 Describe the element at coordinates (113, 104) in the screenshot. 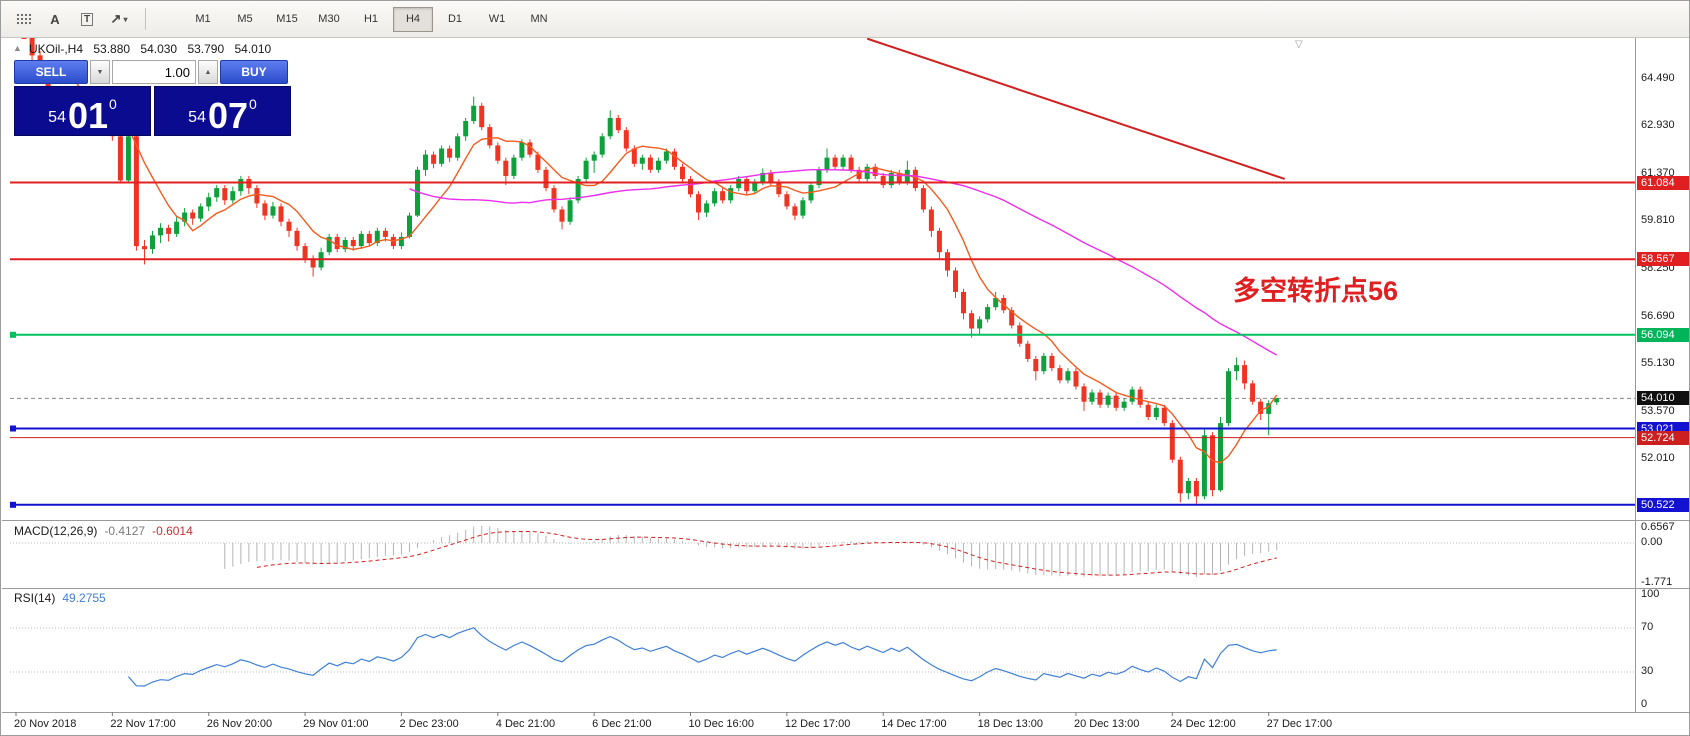

I see `sell-price-pipette: 0` at that location.